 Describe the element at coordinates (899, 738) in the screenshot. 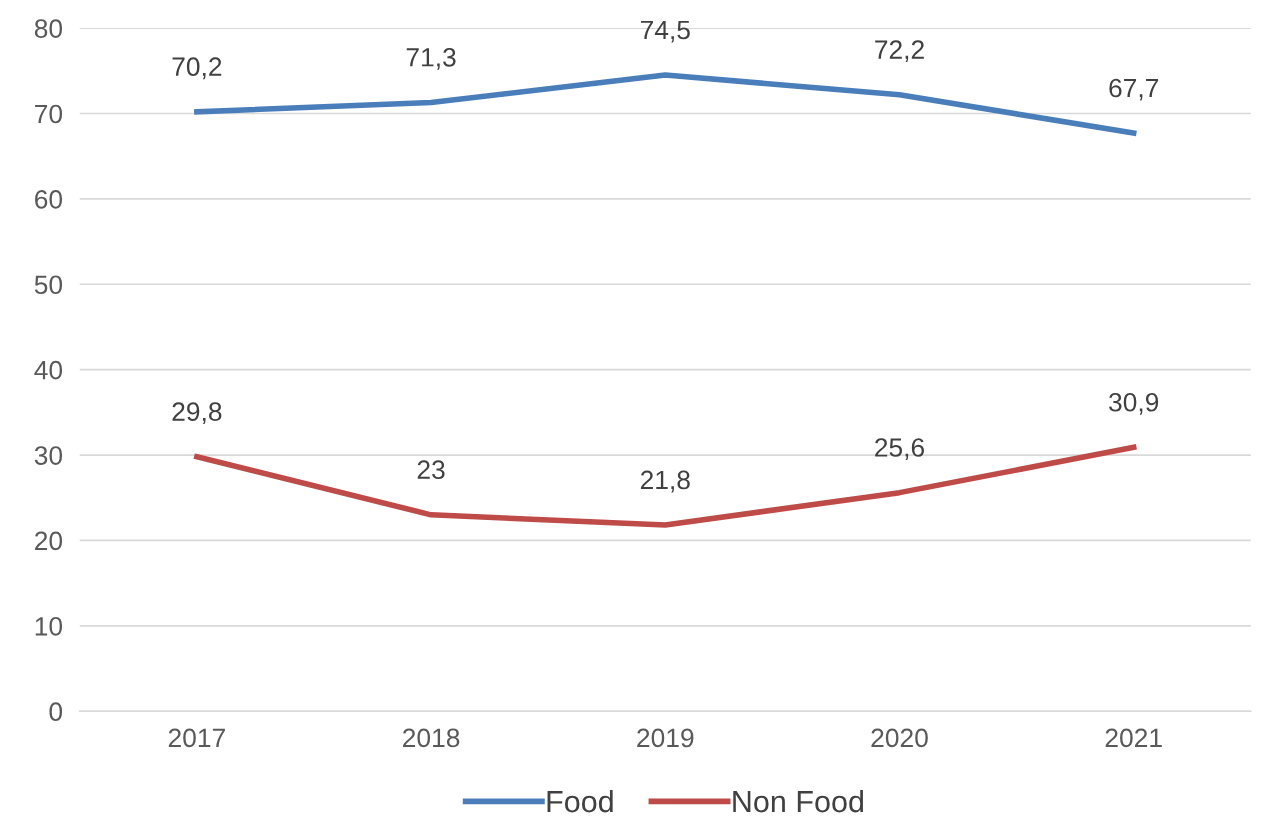

I see `x-tick-label: 2020` at that location.